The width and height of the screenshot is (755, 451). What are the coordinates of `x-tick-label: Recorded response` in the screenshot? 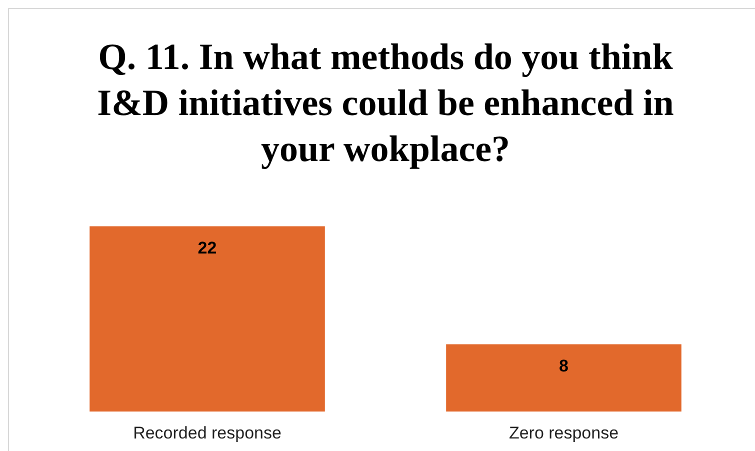 It's located at (207, 432).